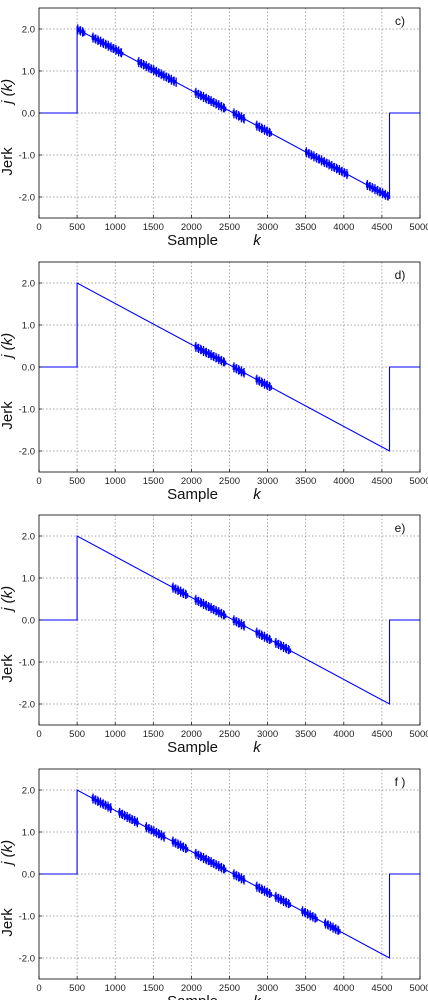 The width and height of the screenshot is (428, 1005). Describe the element at coordinates (400, 275) in the screenshot. I see `panel-label: d)` at that location.